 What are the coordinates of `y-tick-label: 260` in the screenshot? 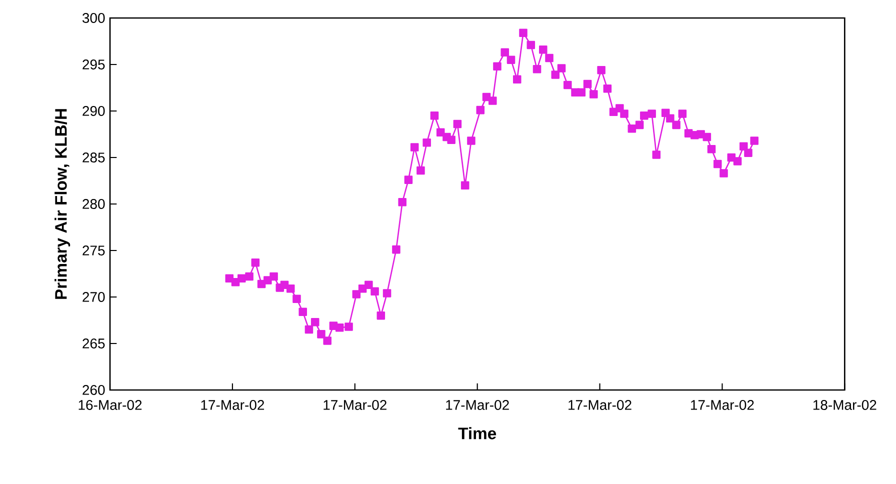 It's located at (93, 390).